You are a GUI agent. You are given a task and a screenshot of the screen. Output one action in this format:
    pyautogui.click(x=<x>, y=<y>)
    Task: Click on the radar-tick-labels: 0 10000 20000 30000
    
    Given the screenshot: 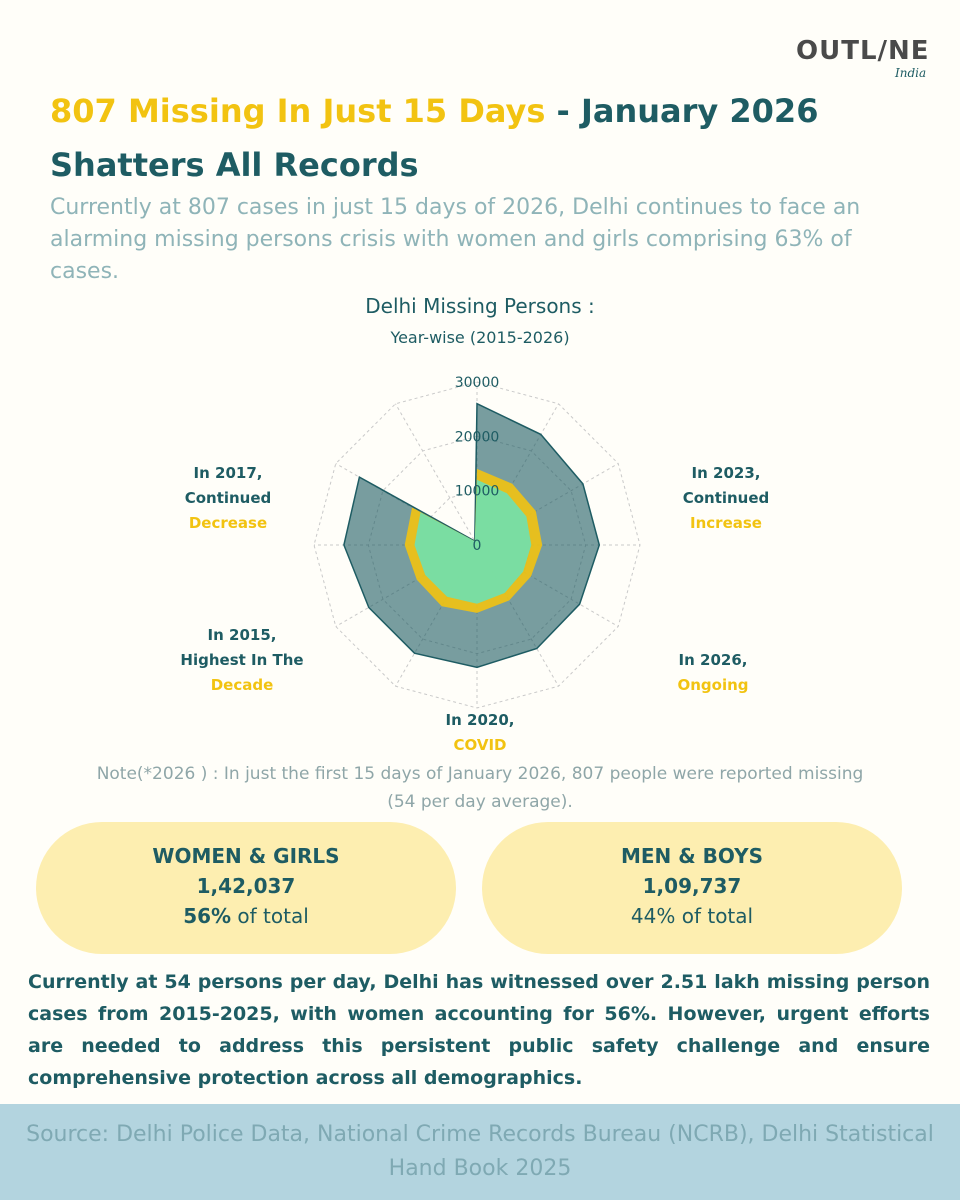 What is the action you would take?
    pyautogui.click(x=477, y=464)
    